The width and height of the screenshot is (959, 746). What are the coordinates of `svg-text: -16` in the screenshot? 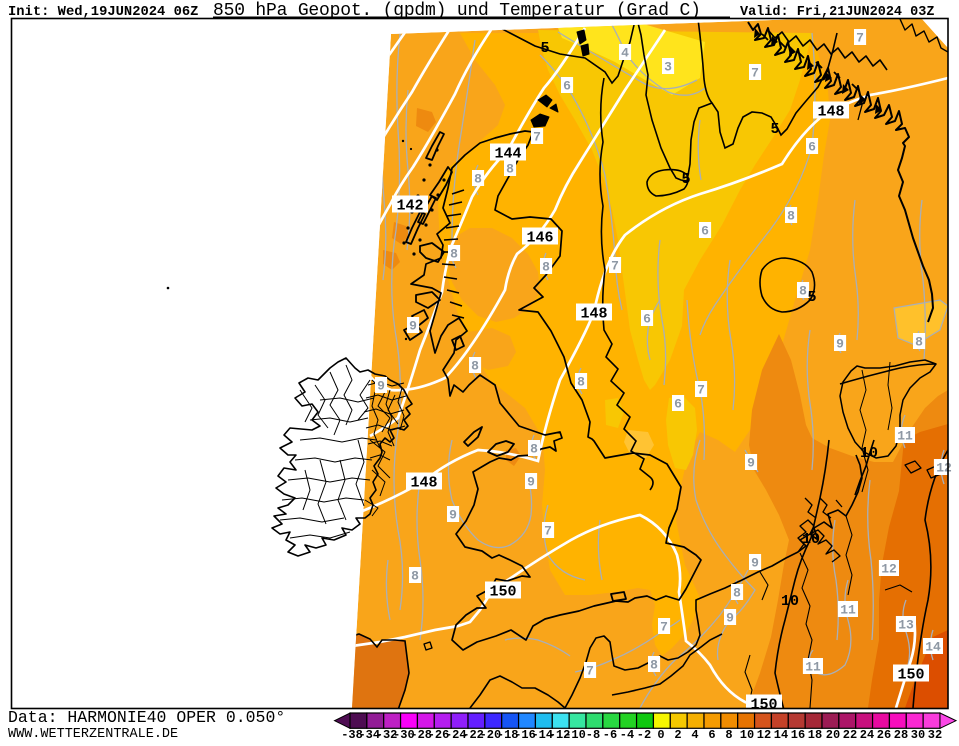 It's located at (525, 734).